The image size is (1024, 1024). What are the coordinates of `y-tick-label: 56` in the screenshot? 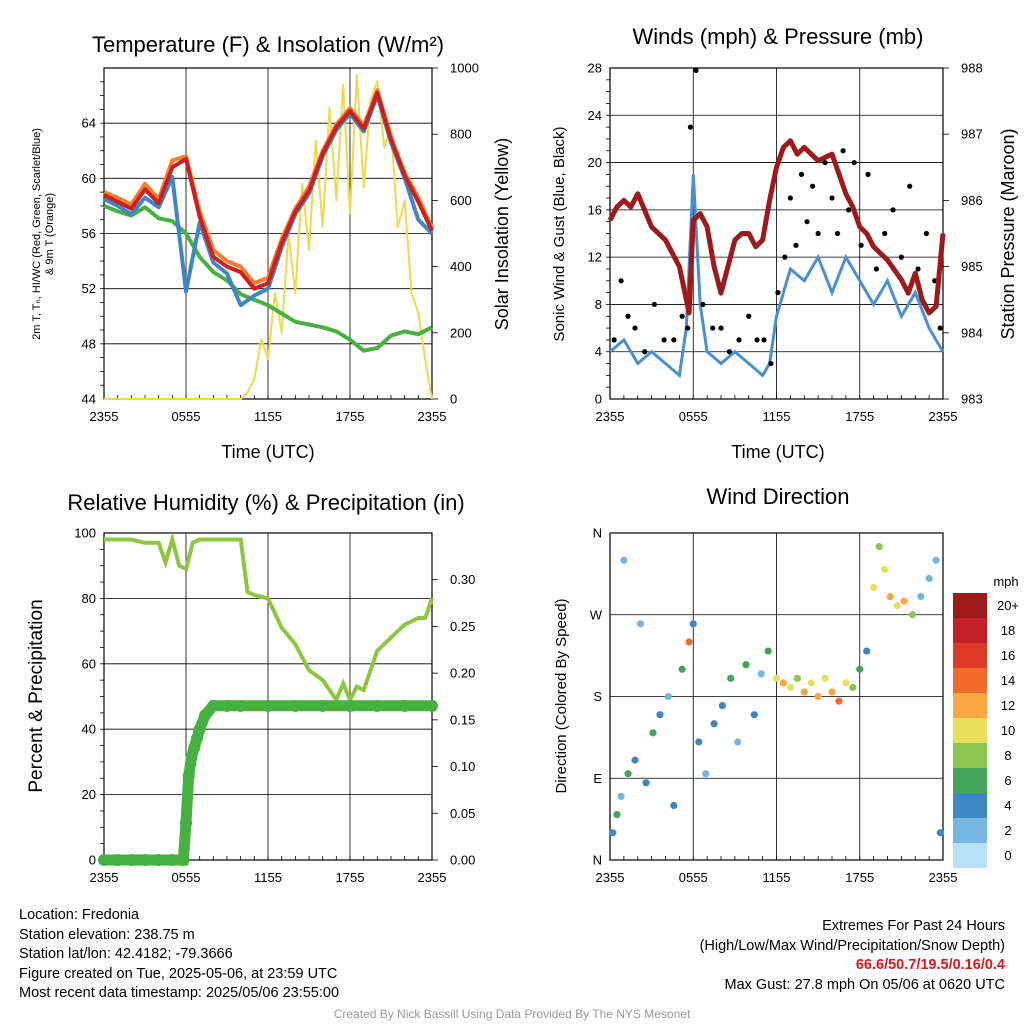 It's located at (89, 233).